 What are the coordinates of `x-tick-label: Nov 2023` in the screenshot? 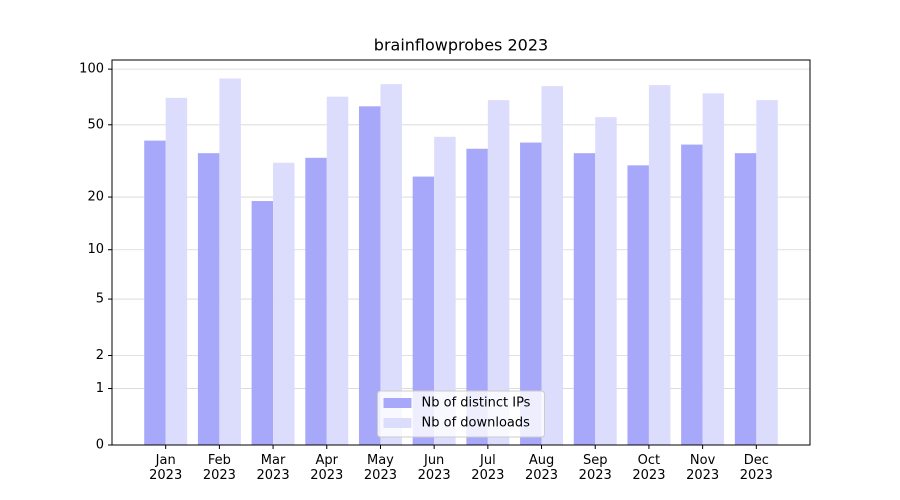 It's located at (703, 468).